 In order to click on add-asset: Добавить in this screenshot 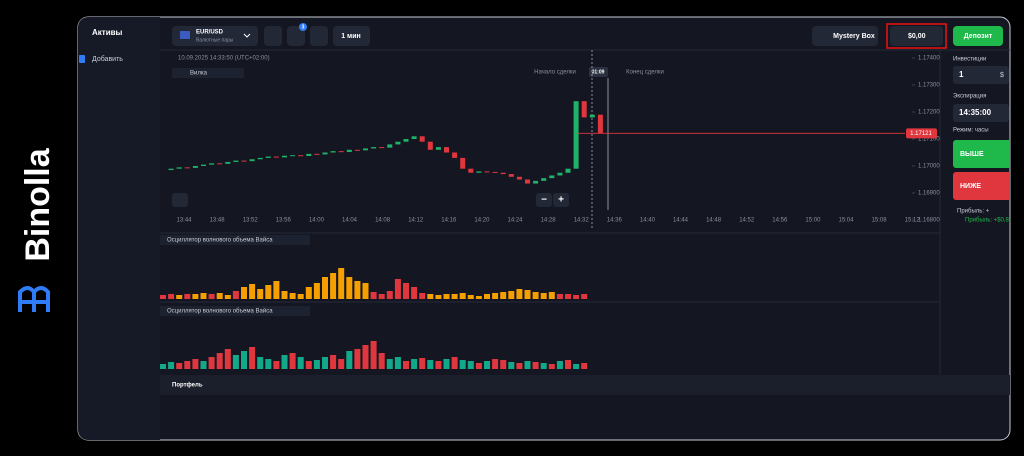, I will do `click(107, 59)`.